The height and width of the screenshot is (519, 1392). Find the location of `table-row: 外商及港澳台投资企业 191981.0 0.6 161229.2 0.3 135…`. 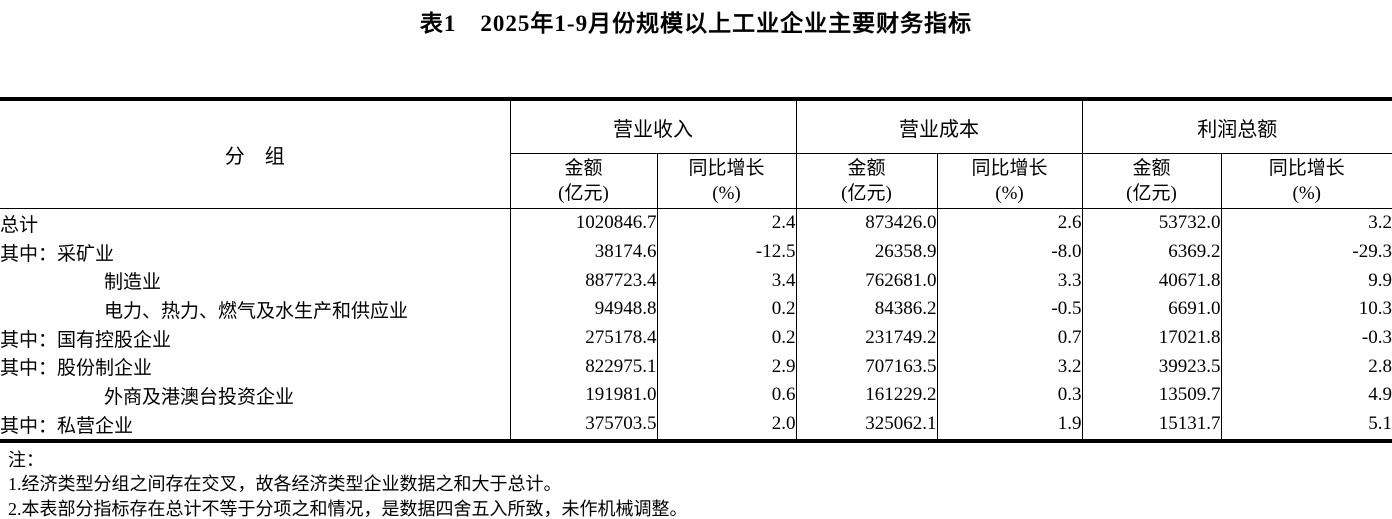

table-row: 外商及港澳台投资企业 191981.0 0.6 161229.2 0.3 135… is located at coordinates (696, 395).